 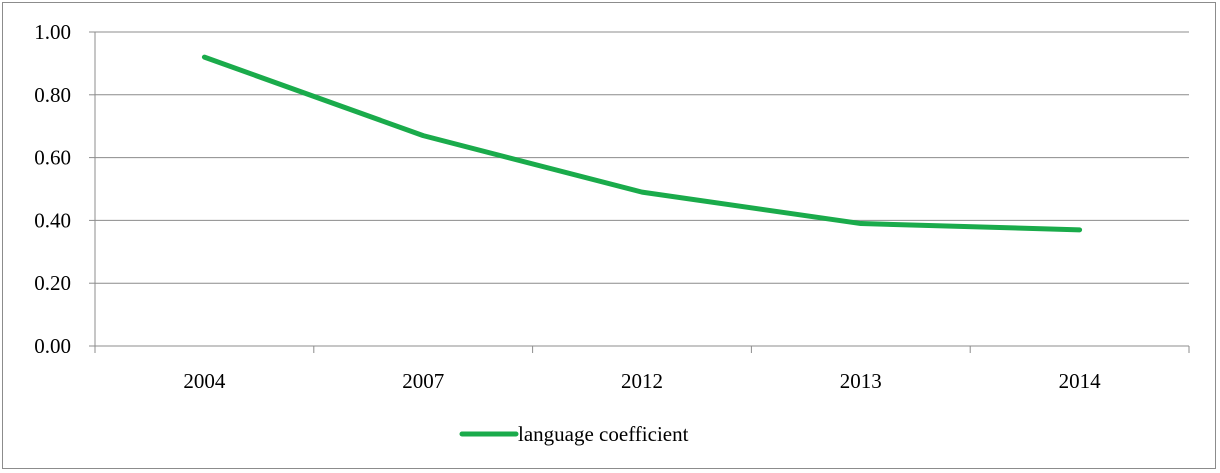 I want to click on x-tick-label: 2012, so click(x=642, y=381).